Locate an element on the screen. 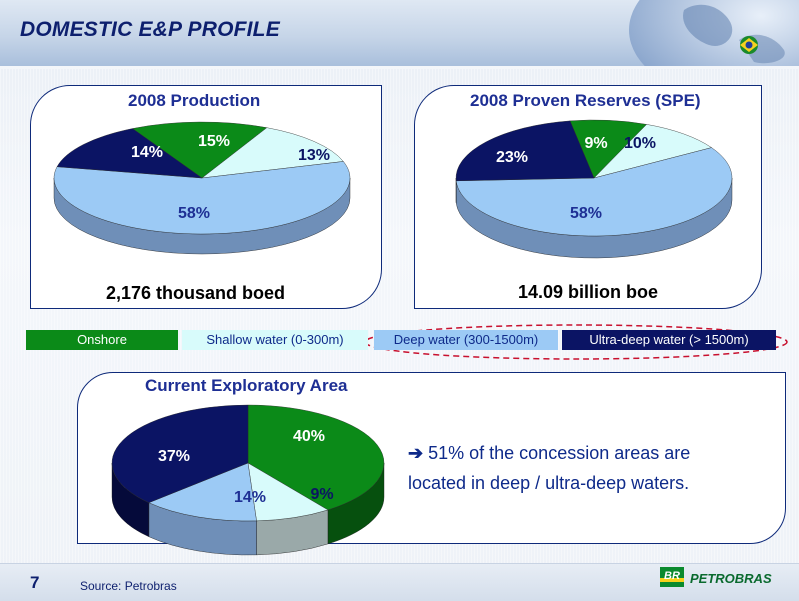 The image size is (799, 601). exploratory-title: Current Exploratory Area is located at coordinates (246, 386).